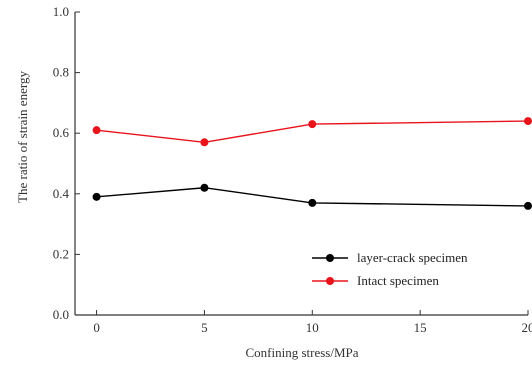 Image resolution: width=532 pixels, height=370 pixels. What do you see at coordinates (61, 132) in the screenshot?
I see `y-tick-label: 0.6` at bounding box center [61, 132].